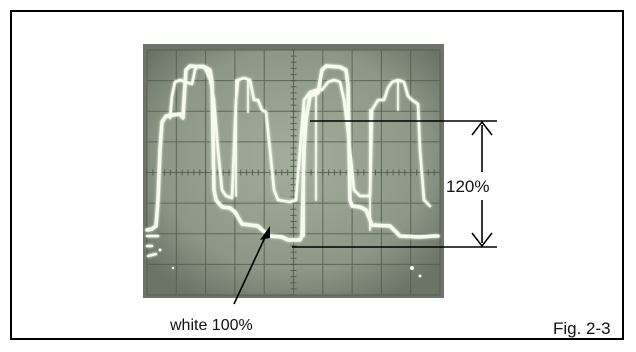  I want to click on down-arrow-head, so click(482, 240).